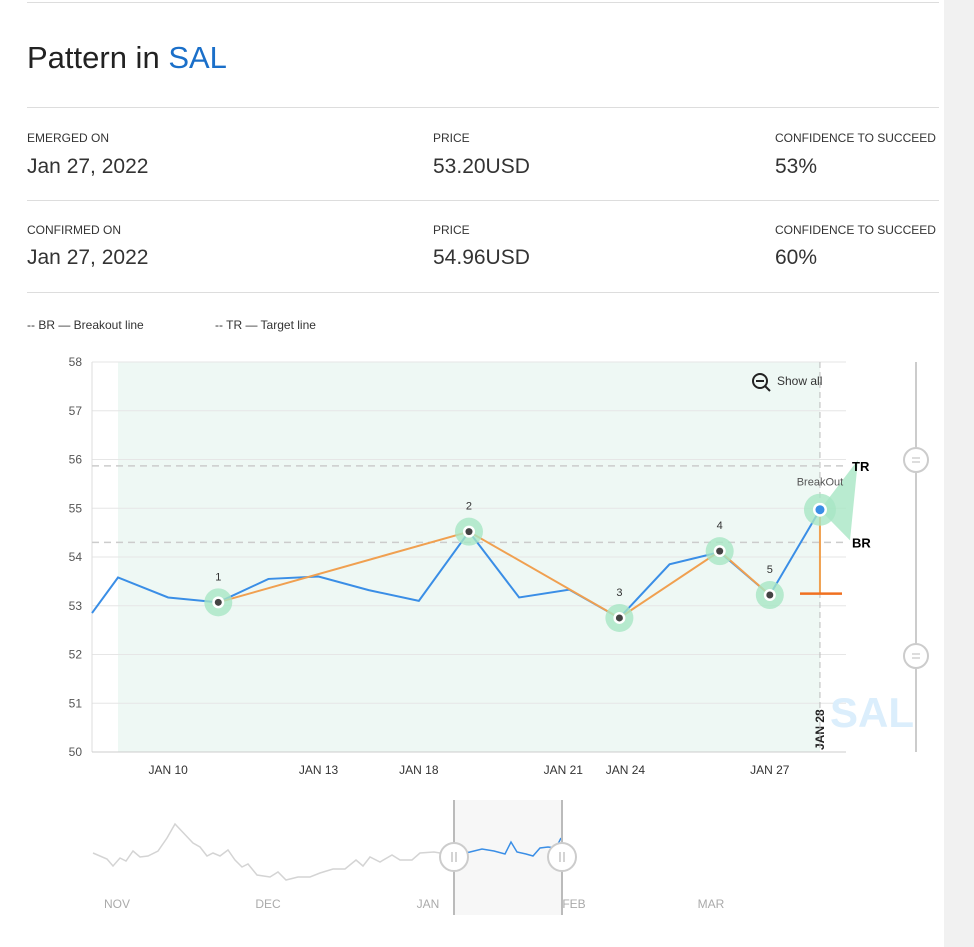  What do you see at coordinates (98, 57) in the screenshot?
I see `title-prefix: Pattern in` at bounding box center [98, 57].